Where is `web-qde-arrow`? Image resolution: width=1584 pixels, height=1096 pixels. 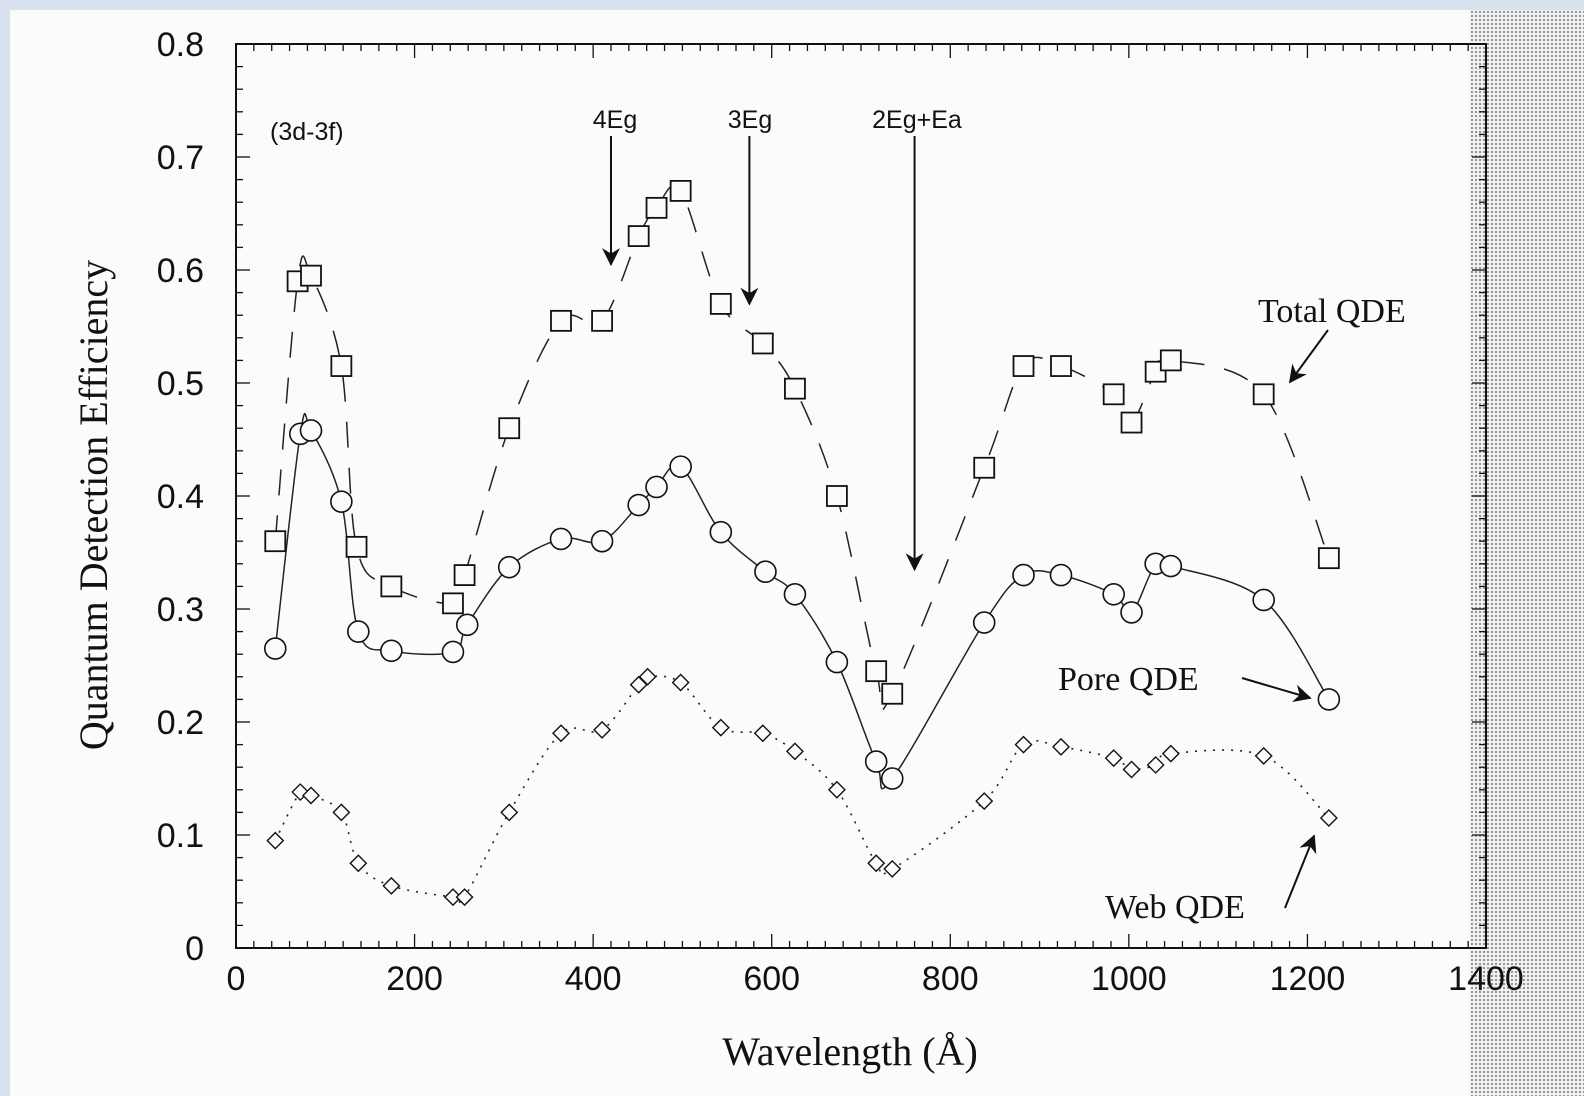 web-qde-arrow is located at coordinates (1300, 871).